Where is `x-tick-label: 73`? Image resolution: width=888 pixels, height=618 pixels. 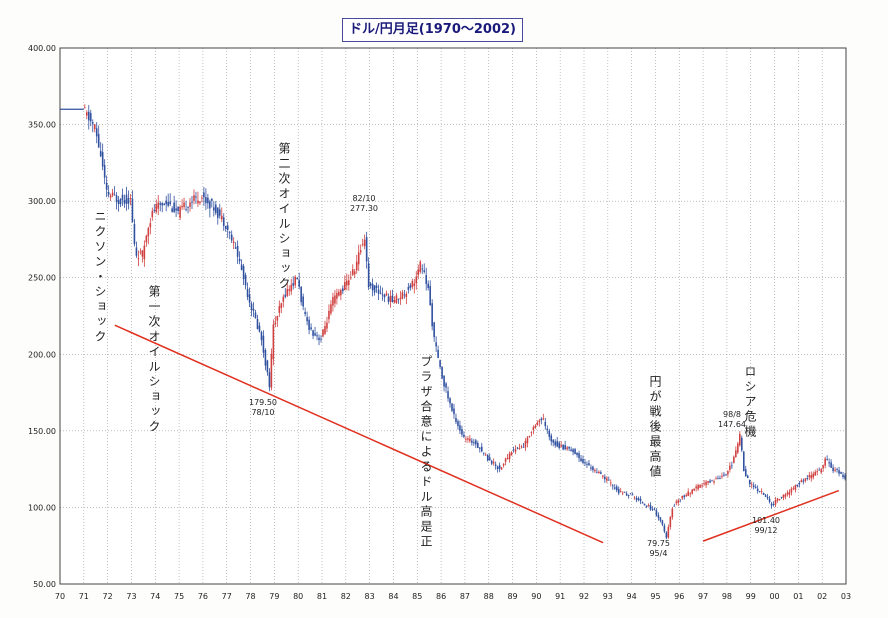
x-tick-label: 73 is located at coordinates (131, 596).